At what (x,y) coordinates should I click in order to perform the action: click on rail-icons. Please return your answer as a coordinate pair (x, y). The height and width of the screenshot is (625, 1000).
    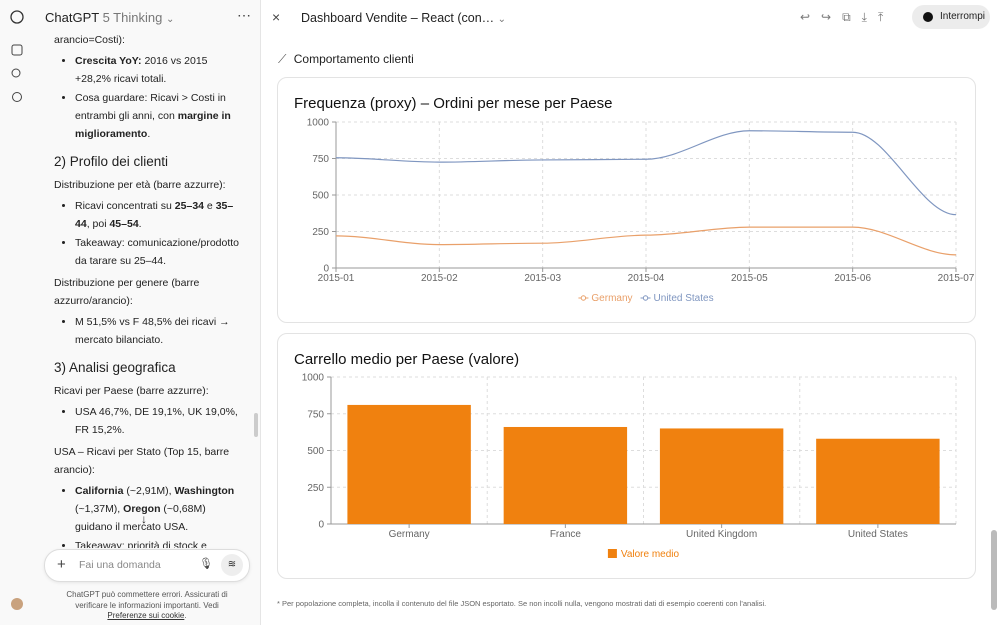
    Looking at the image, I should click on (17, 56).